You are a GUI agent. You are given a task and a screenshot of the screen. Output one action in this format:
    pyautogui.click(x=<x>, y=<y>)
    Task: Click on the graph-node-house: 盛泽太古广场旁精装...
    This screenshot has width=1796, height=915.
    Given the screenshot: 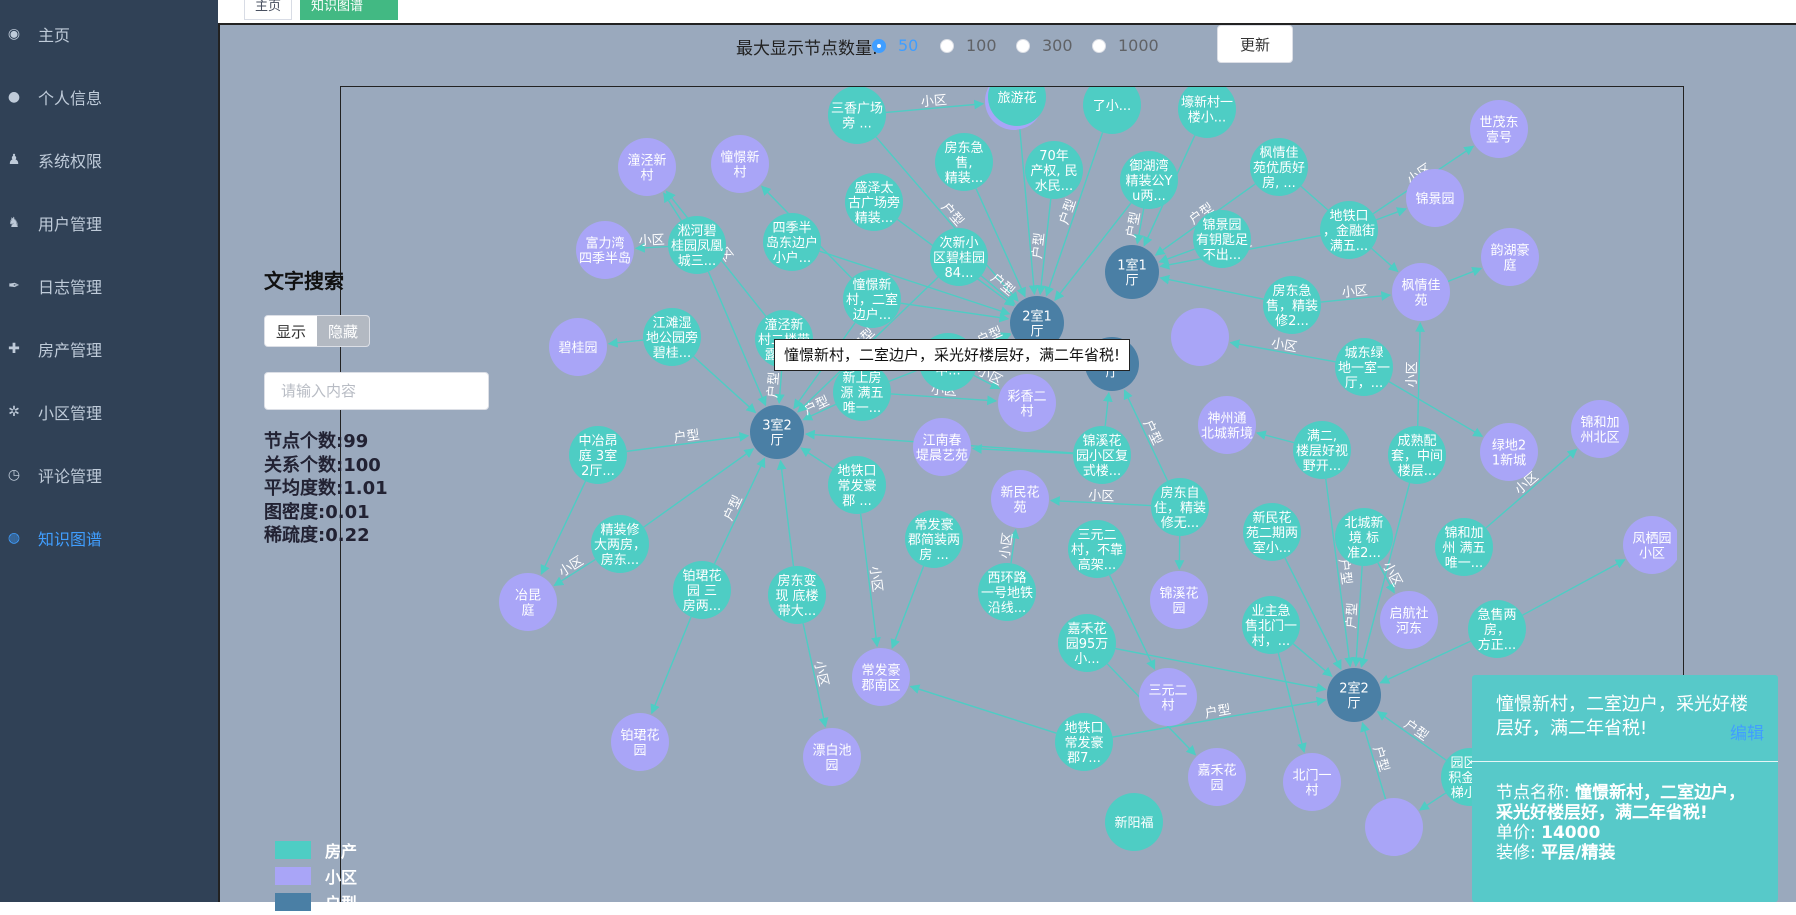 What is the action you would take?
    pyautogui.click(x=874, y=202)
    